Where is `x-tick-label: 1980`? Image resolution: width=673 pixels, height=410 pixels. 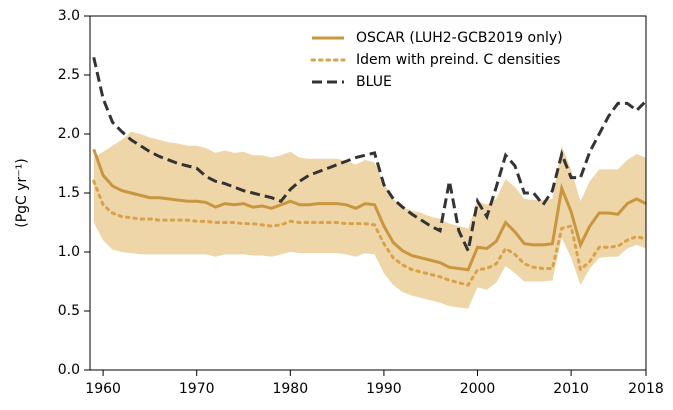
x-tick-label: 1980 is located at coordinates (290, 389).